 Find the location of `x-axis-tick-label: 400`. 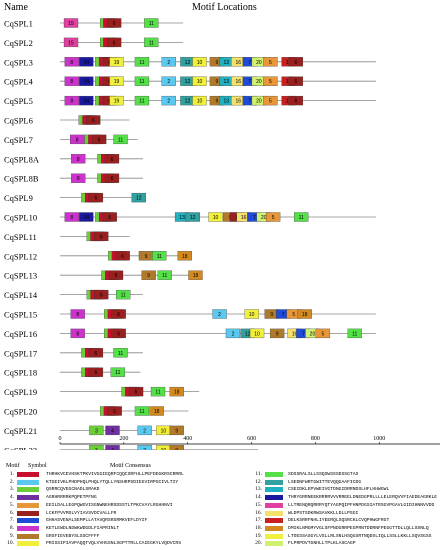

x-axis-tick-label: 400 is located at coordinates (187, 439).